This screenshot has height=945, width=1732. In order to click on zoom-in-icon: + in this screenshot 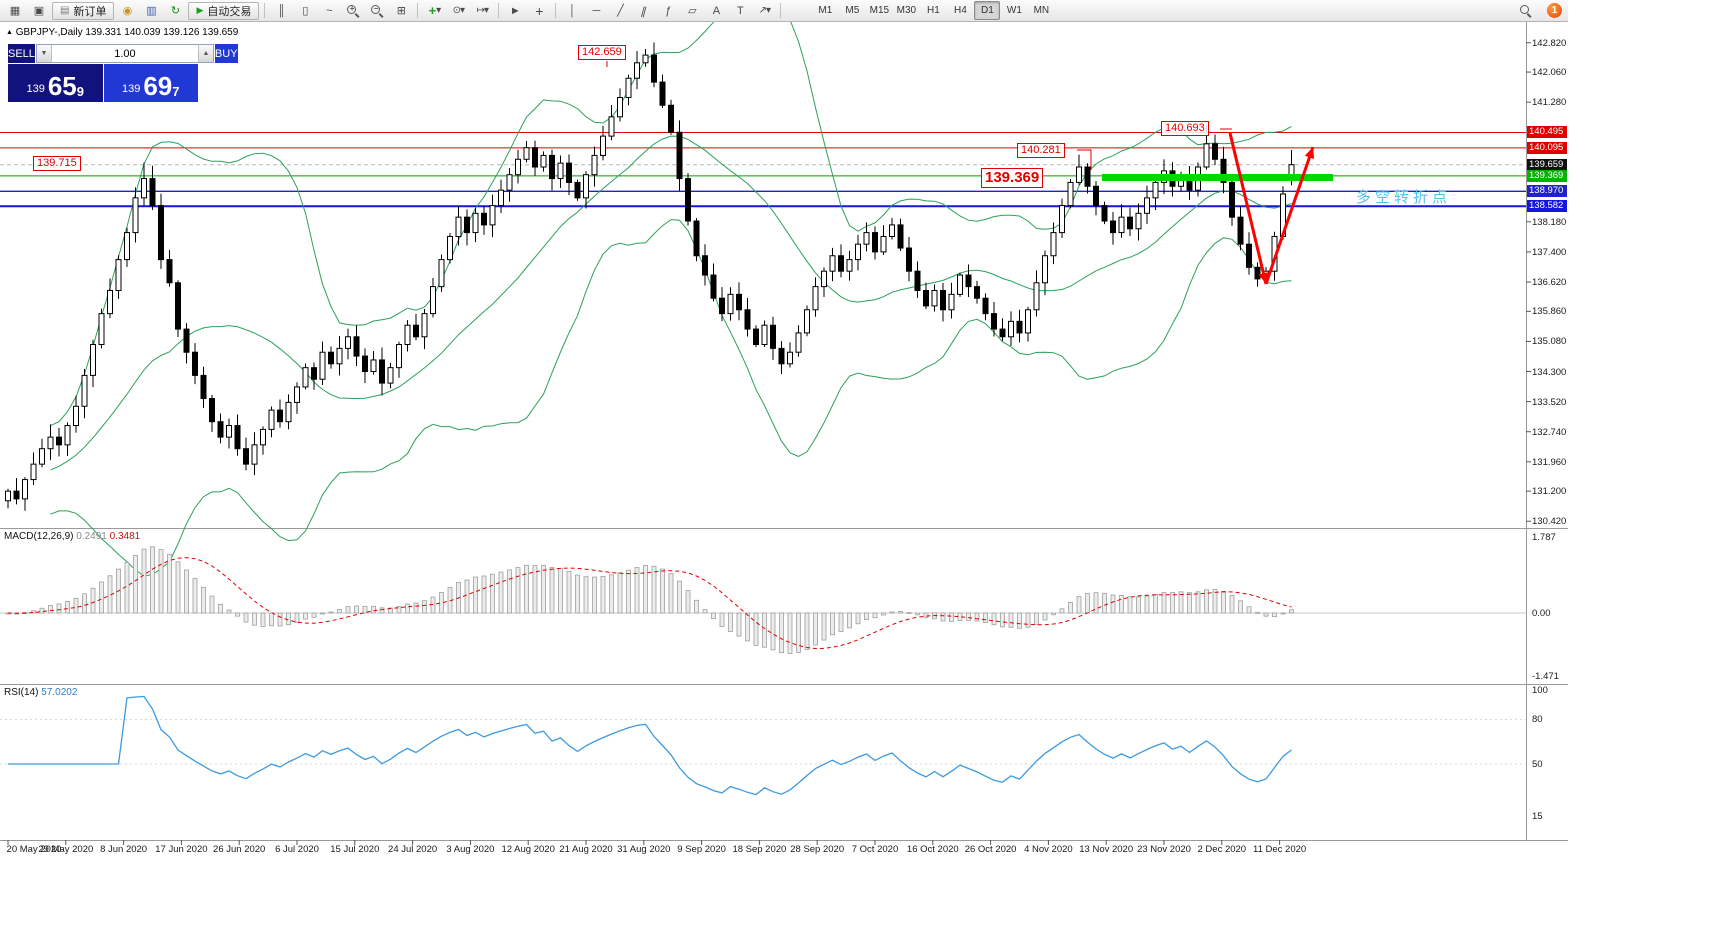, I will do `click(353, 11)`.